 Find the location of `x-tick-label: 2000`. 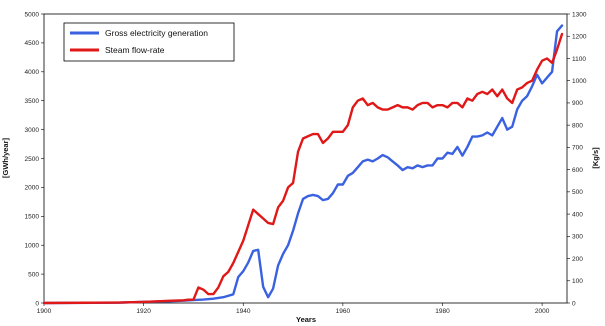

x-tick-label: 2000 is located at coordinates (542, 311).